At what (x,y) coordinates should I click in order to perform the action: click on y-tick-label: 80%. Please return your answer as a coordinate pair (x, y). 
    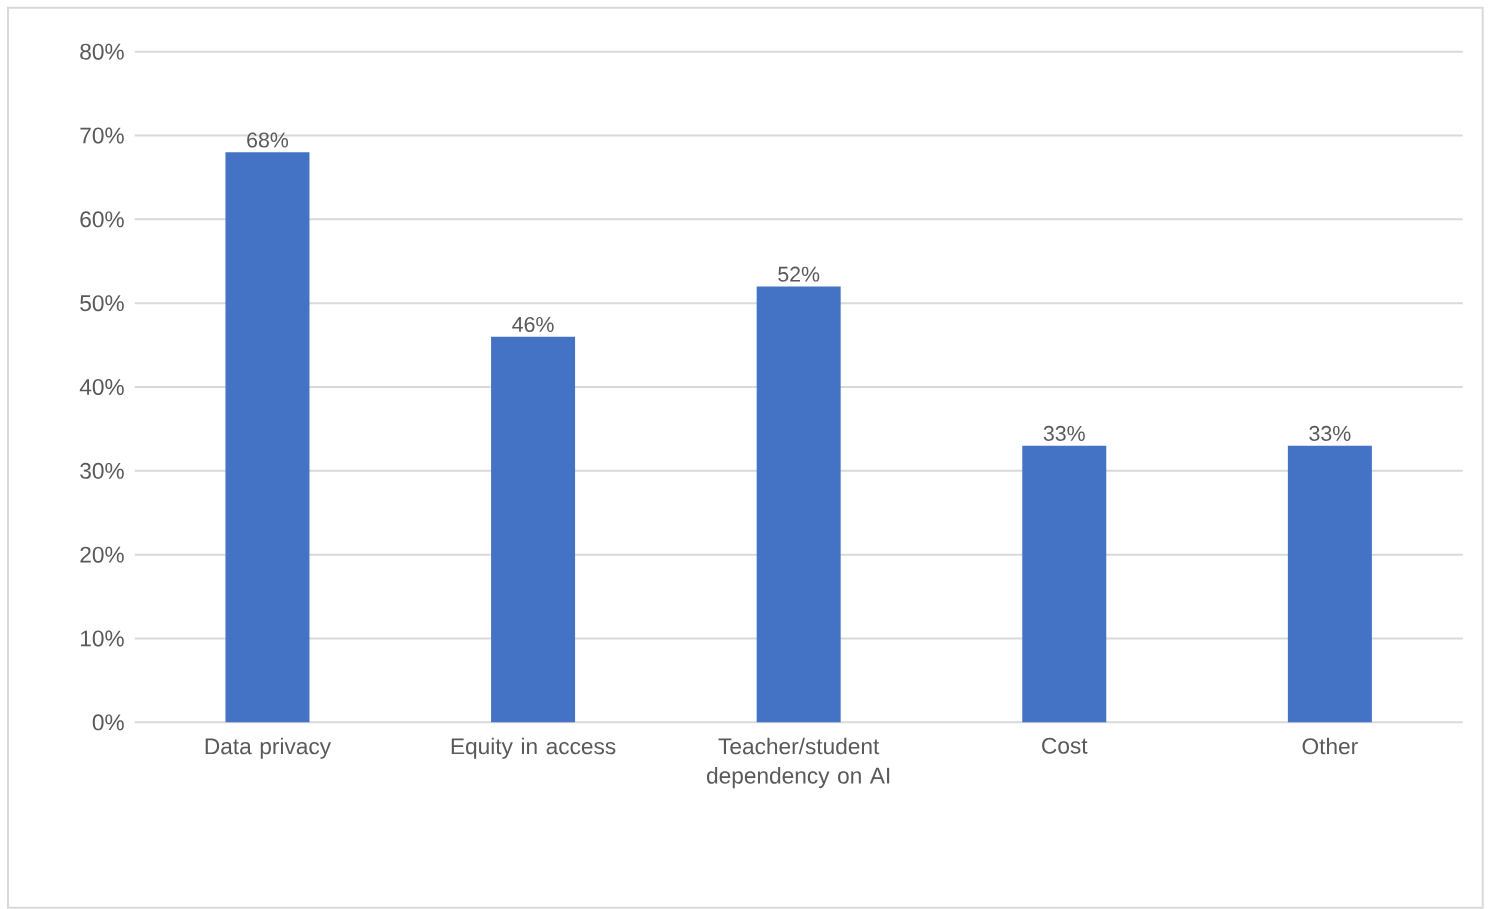
    Looking at the image, I should click on (102, 51).